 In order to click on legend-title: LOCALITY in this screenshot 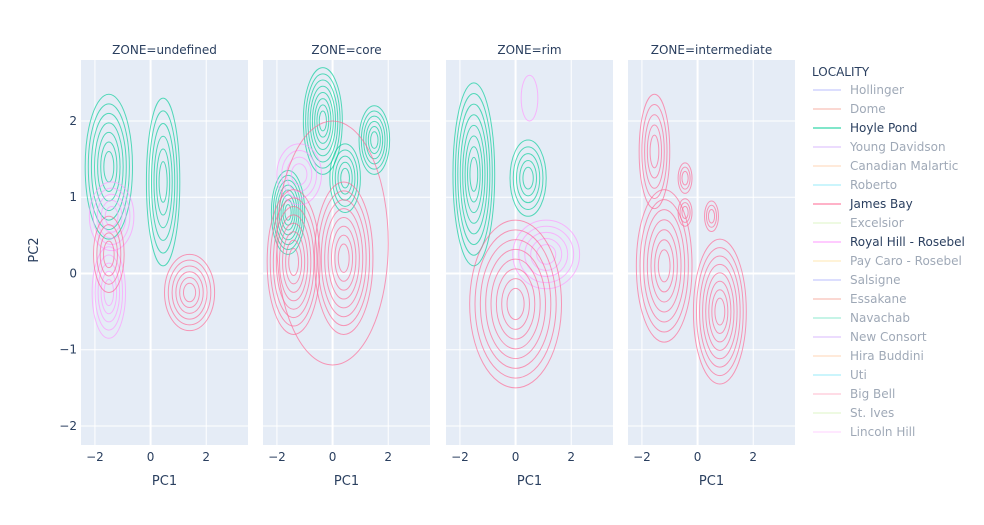, I will do `click(841, 72)`.